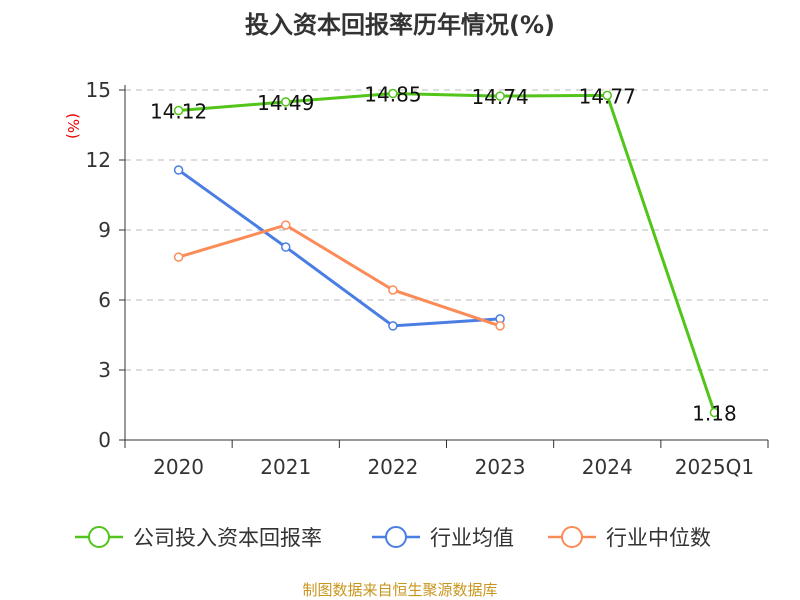  I want to click on legend-label: 行业均值, so click(472, 538).